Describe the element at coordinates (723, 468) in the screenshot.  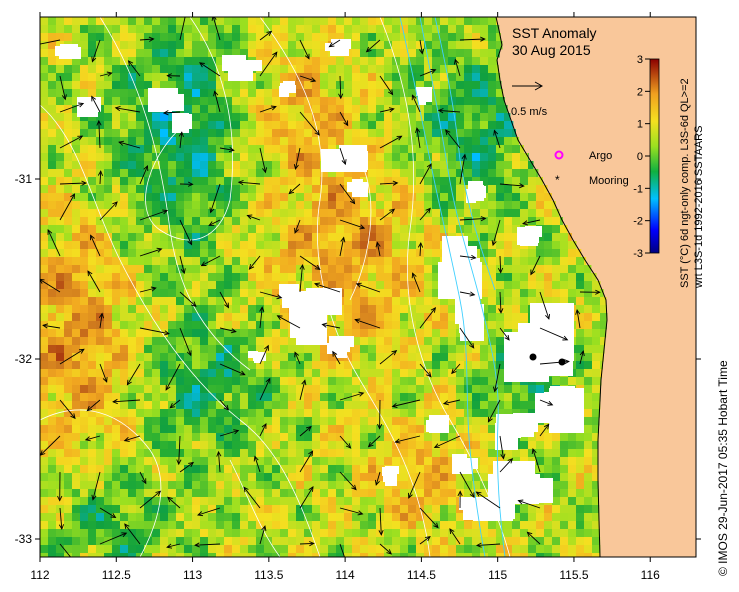
I see `credit-text: © IMOS 29-Jun-2017 05:35 Hobart Time` at that location.